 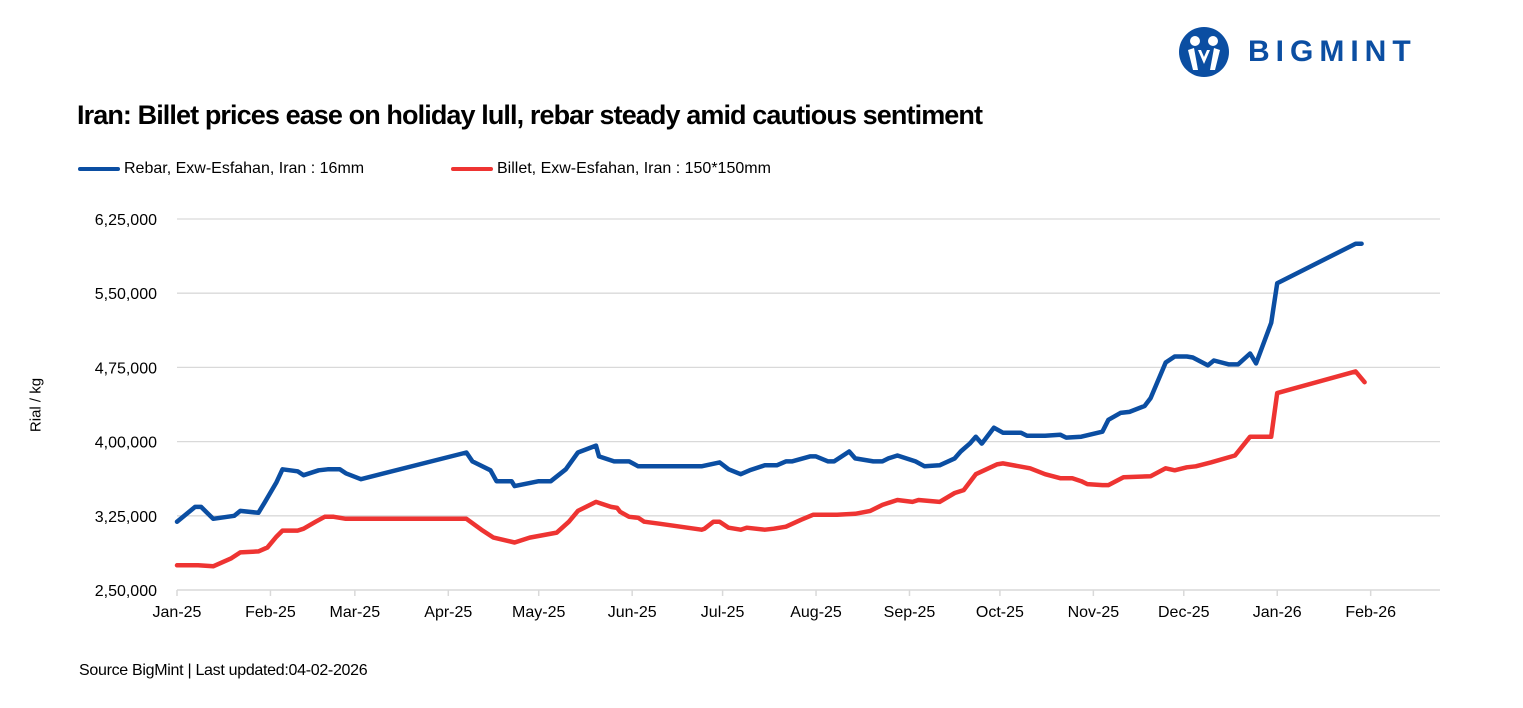 What do you see at coordinates (126, 517) in the screenshot?
I see `y-tick-label: 3,25,000` at bounding box center [126, 517].